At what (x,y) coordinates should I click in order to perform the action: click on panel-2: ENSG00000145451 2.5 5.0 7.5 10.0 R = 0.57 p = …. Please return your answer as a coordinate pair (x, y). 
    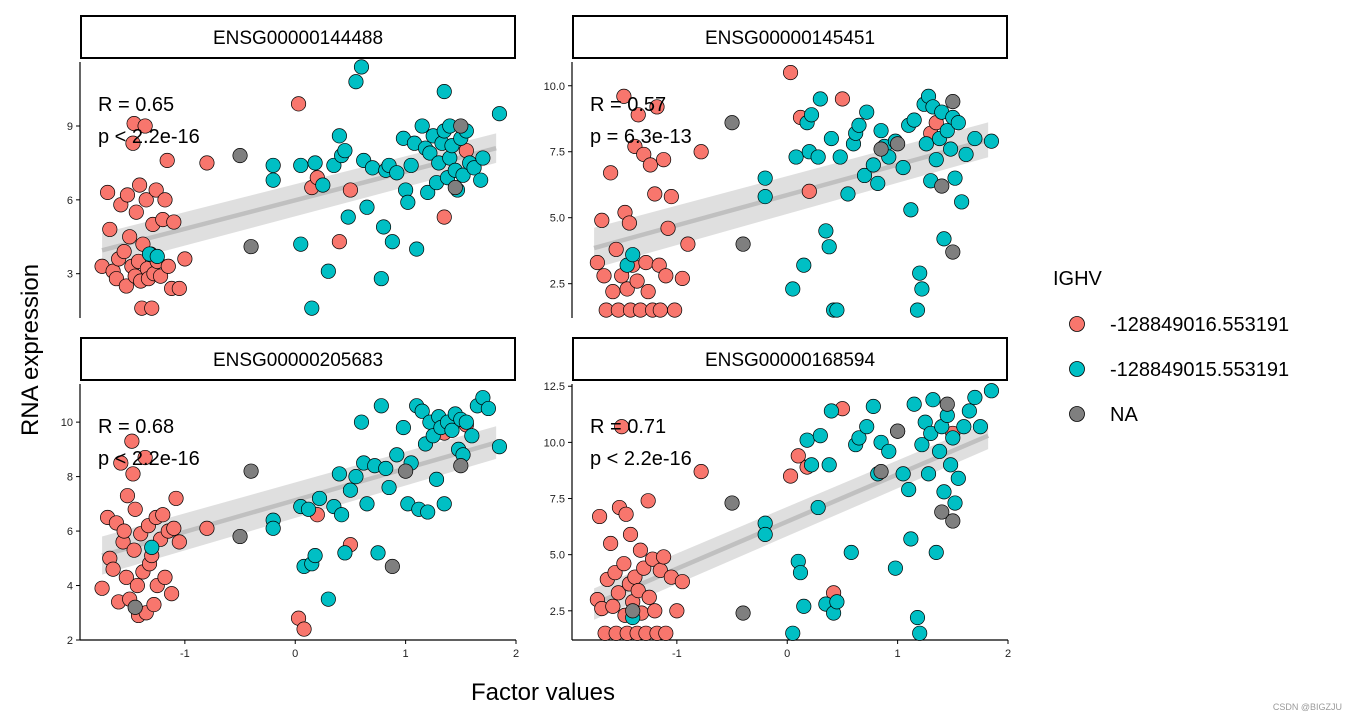
    Looking at the image, I should click on (776, 166).